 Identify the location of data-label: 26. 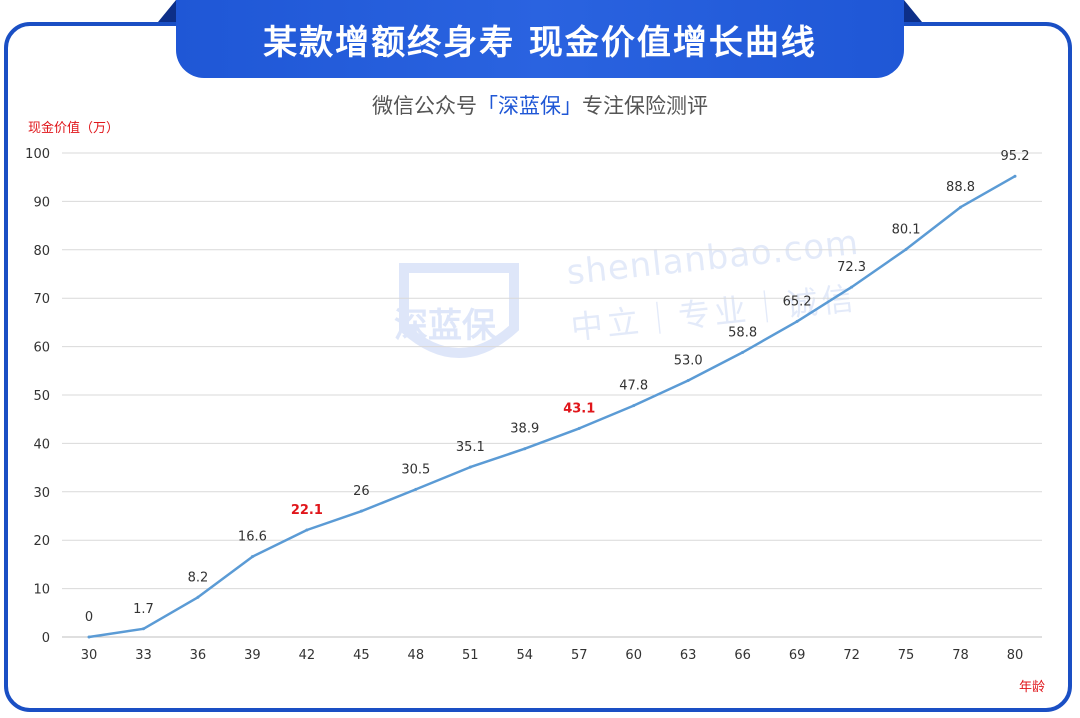
(361, 491).